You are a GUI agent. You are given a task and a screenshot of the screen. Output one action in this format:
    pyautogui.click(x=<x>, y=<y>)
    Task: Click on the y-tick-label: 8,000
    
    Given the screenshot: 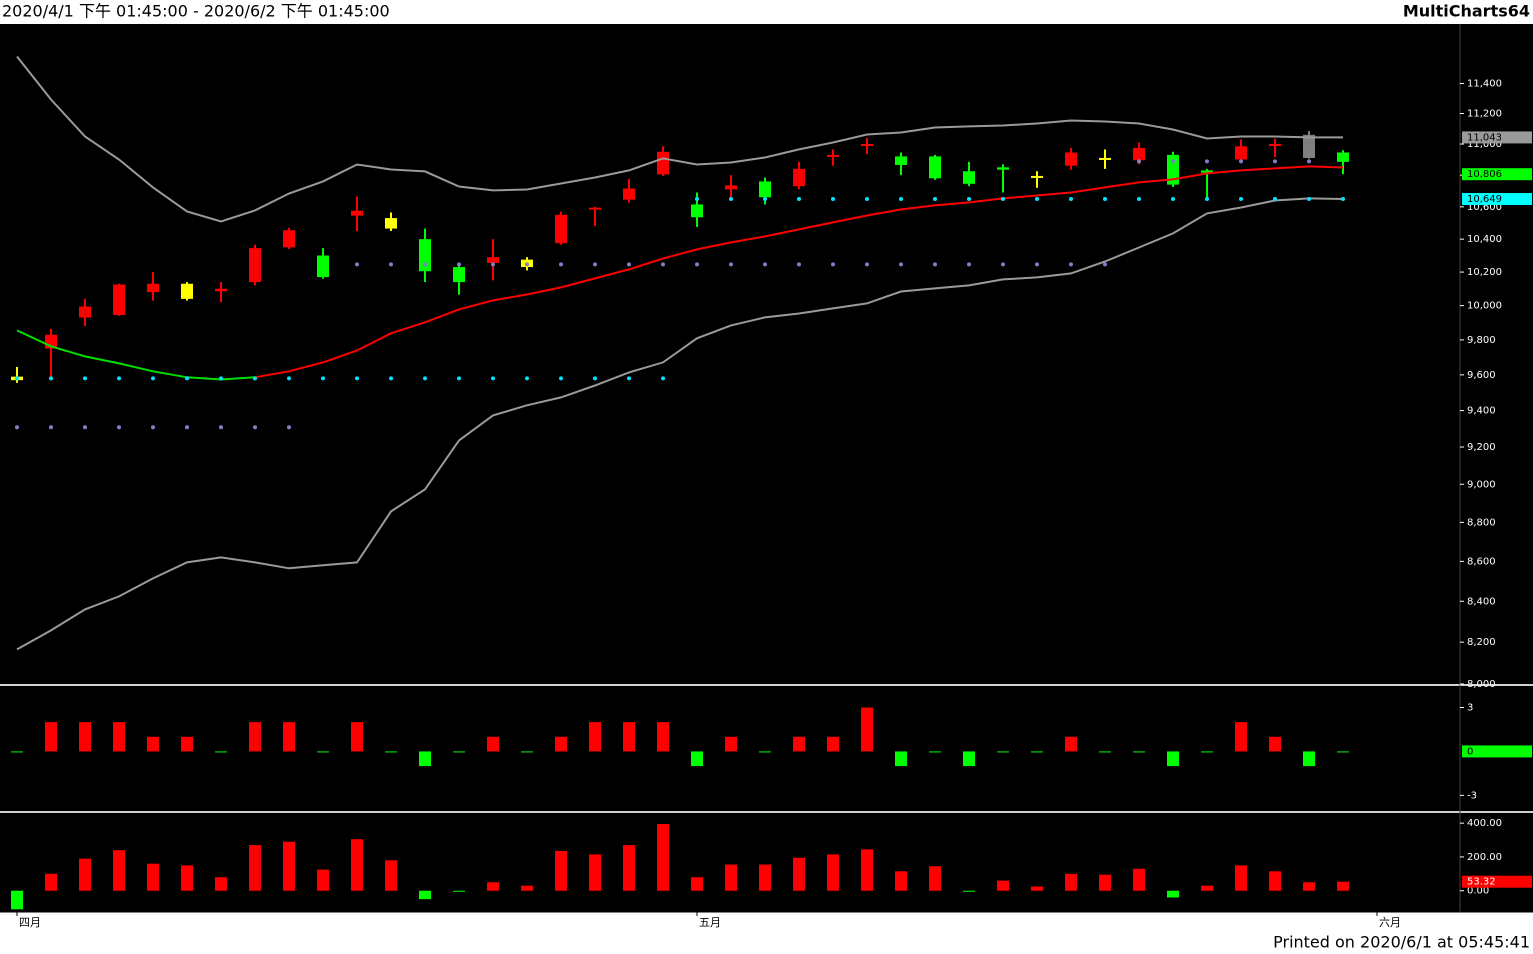 What is the action you would take?
    pyautogui.click(x=1481, y=684)
    